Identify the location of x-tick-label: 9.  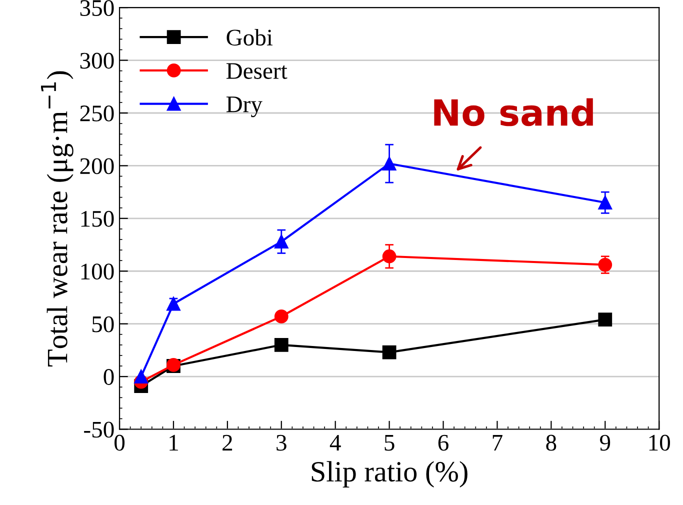
(605, 442).